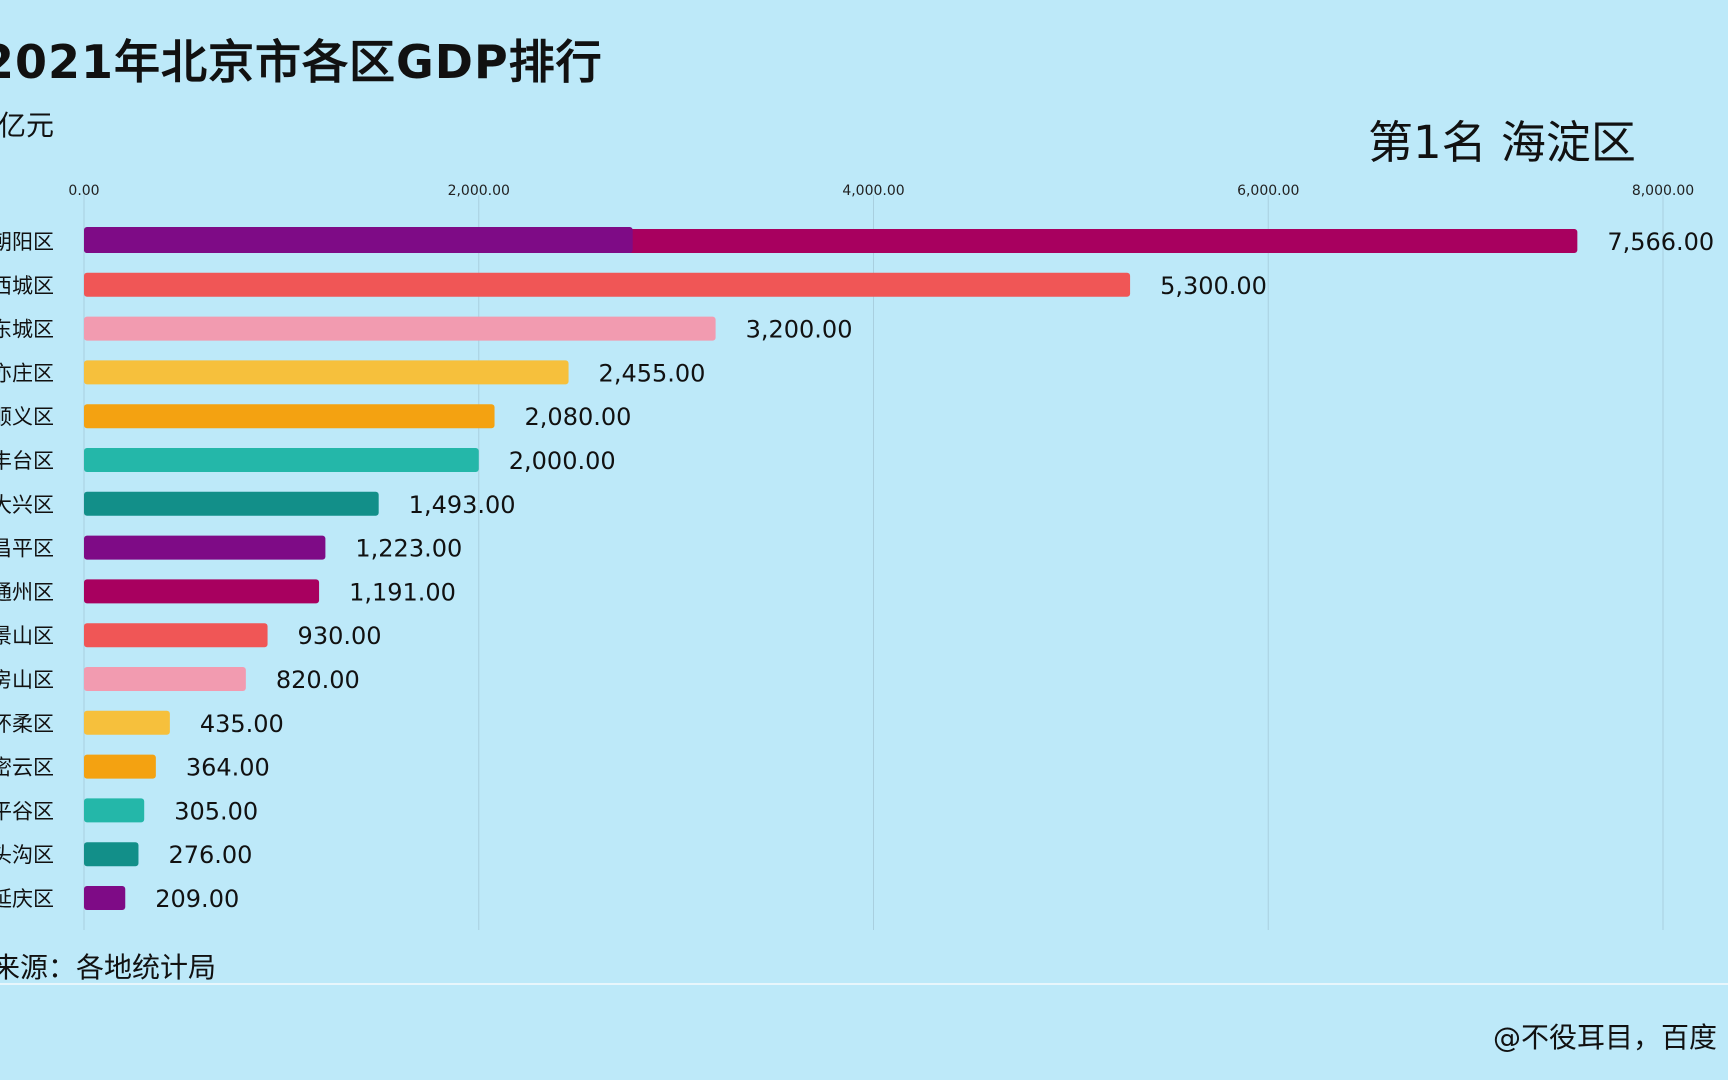 This screenshot has height=1080, width=1728. I want to click on data-label: 3,200.00, so click(799, 330).